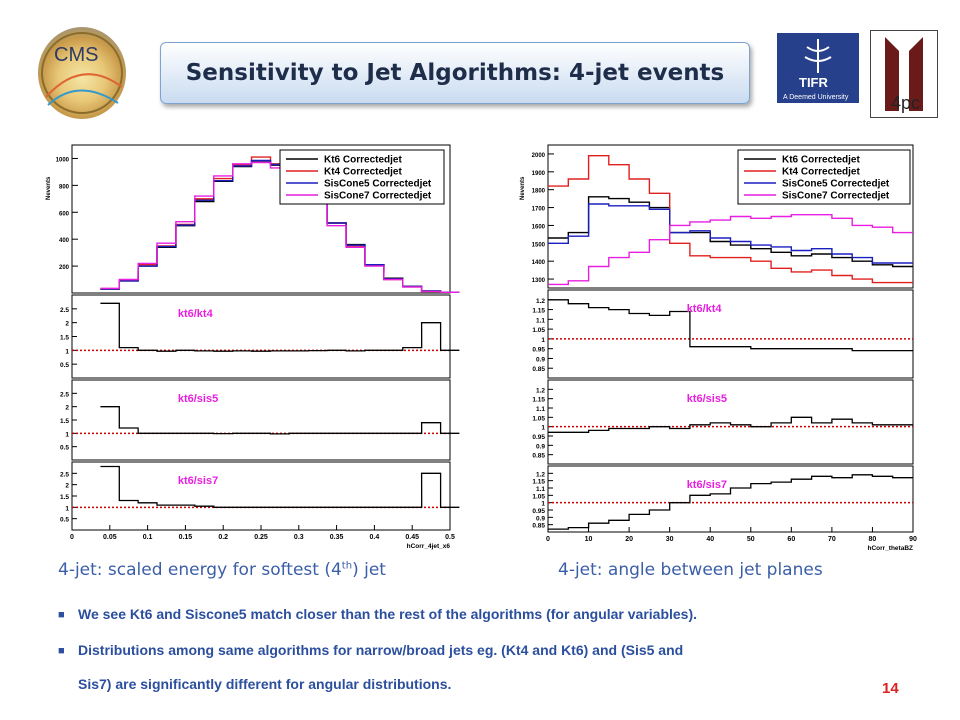  What do you see at coordinates (539, 192) in the screenshot?
I see `y-tick-label: 1800` at bounding box center [539, 192].